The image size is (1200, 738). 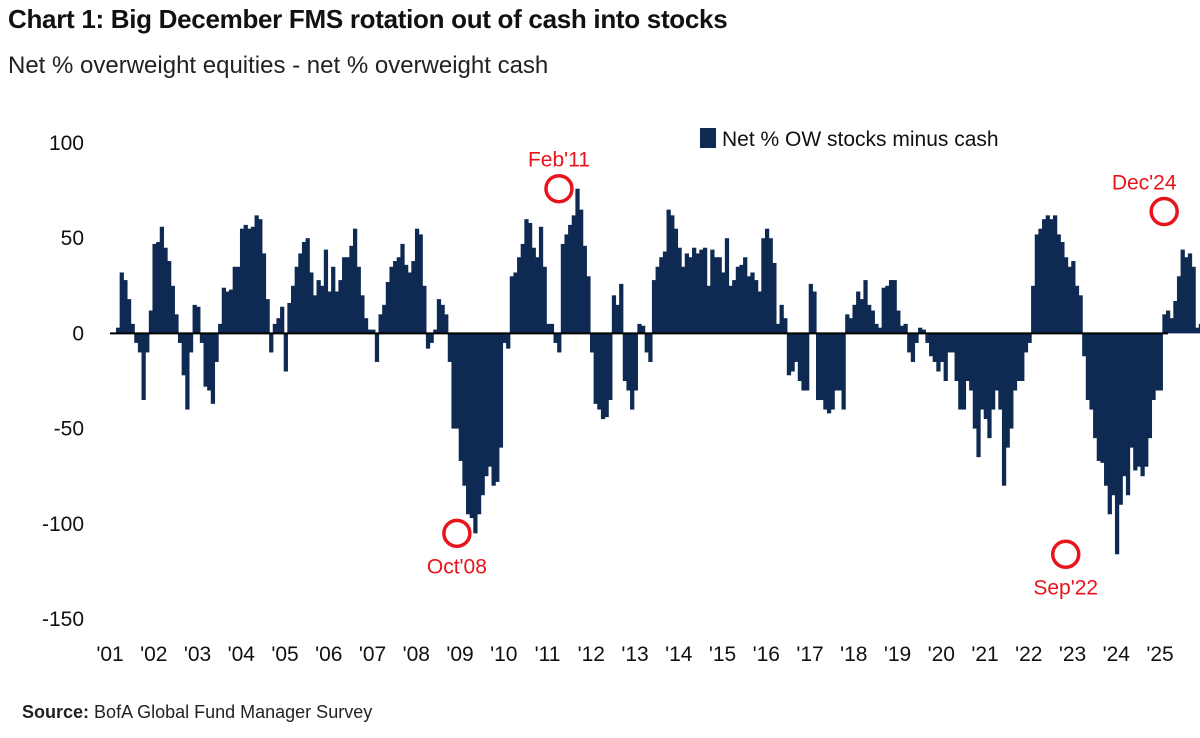 What do you see at coordinates (459, 654) in the screenshot?
I see `x-tick-label: '09` at bounding box center [459, 654].